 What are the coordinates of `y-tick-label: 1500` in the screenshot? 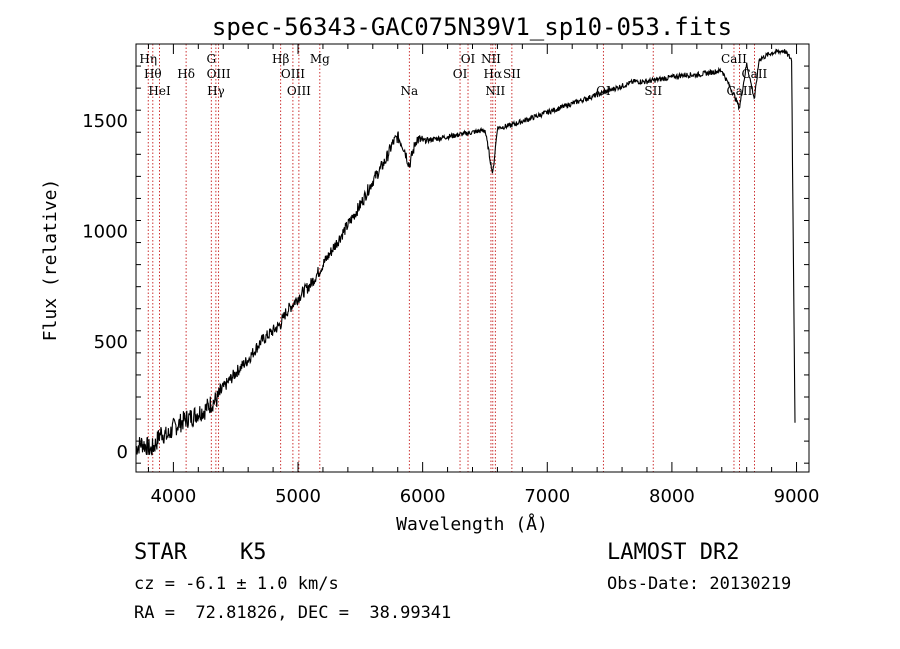 It's located at (105, 121).